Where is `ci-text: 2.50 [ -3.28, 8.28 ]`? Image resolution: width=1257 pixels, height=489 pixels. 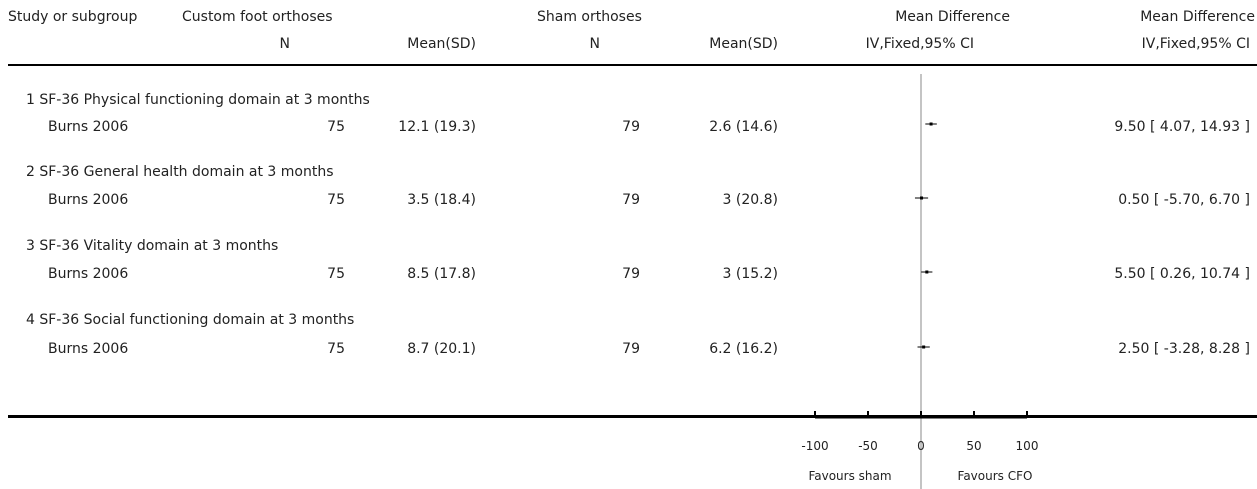
ci-text: 2.50 [ -3.28, 8.28 ] is located at coordinates (1184, 349).